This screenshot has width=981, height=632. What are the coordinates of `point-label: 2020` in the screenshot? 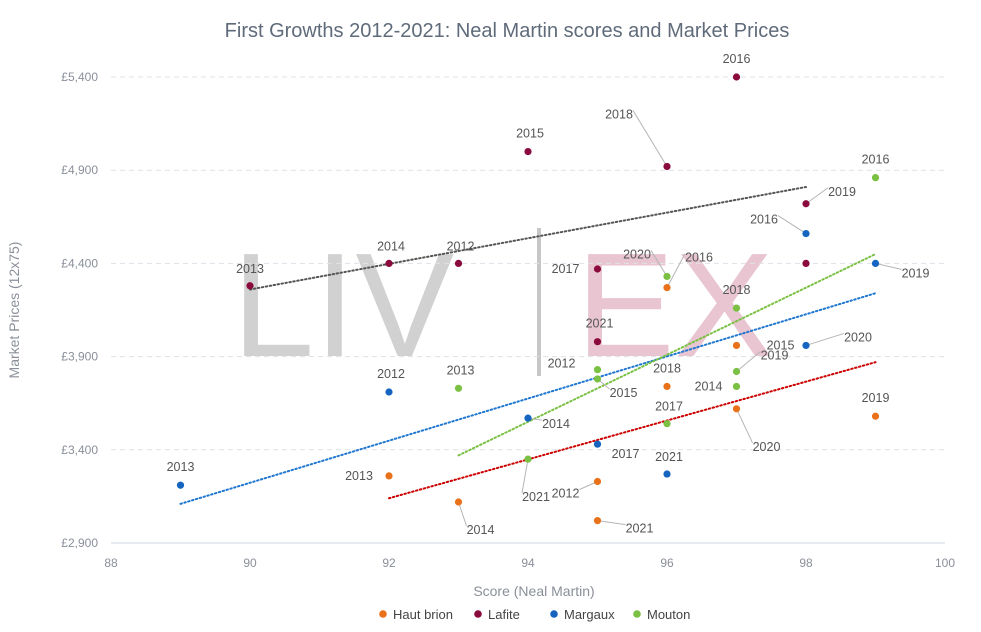 It's located at (637, 254).